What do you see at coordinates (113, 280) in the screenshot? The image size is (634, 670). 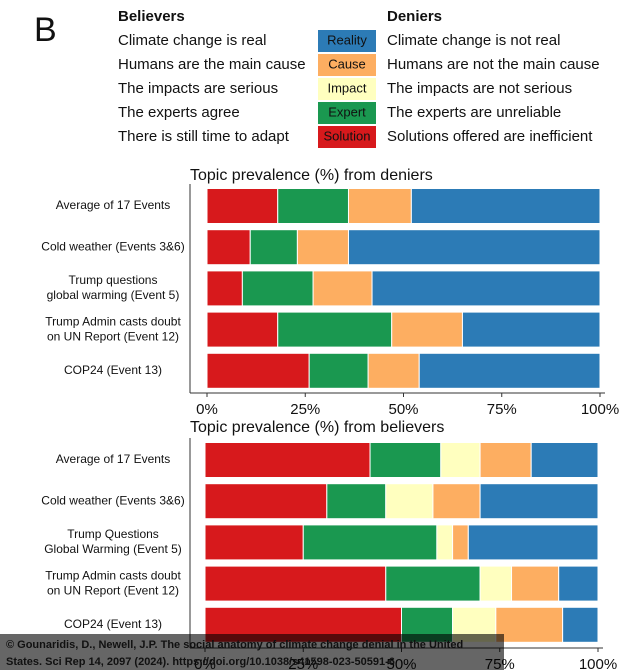 I see `y-tick-label: Trump questions` at bounding box center [113, 280].